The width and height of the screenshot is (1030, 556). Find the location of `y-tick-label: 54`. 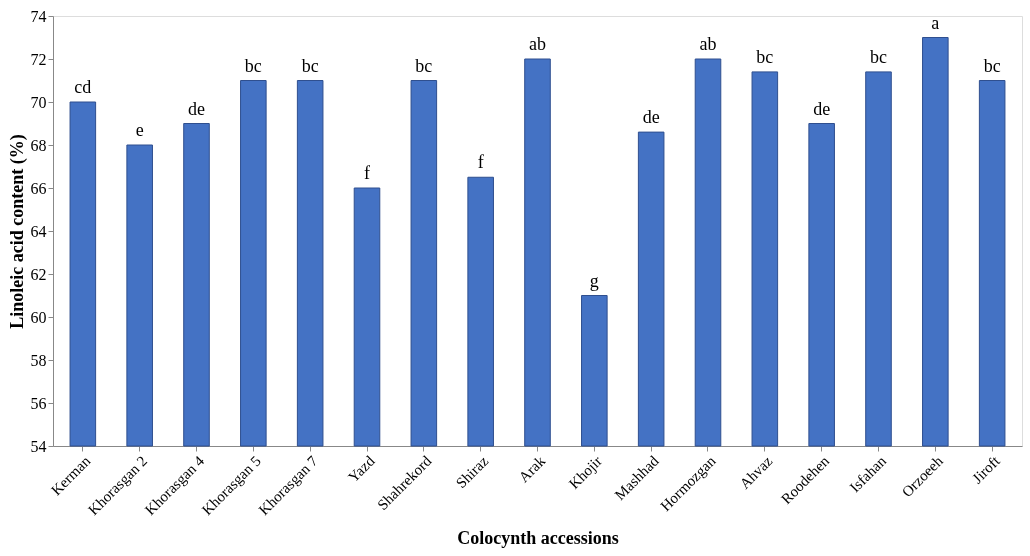

y-tick-label: 54 is located at coordinates (38, 446).